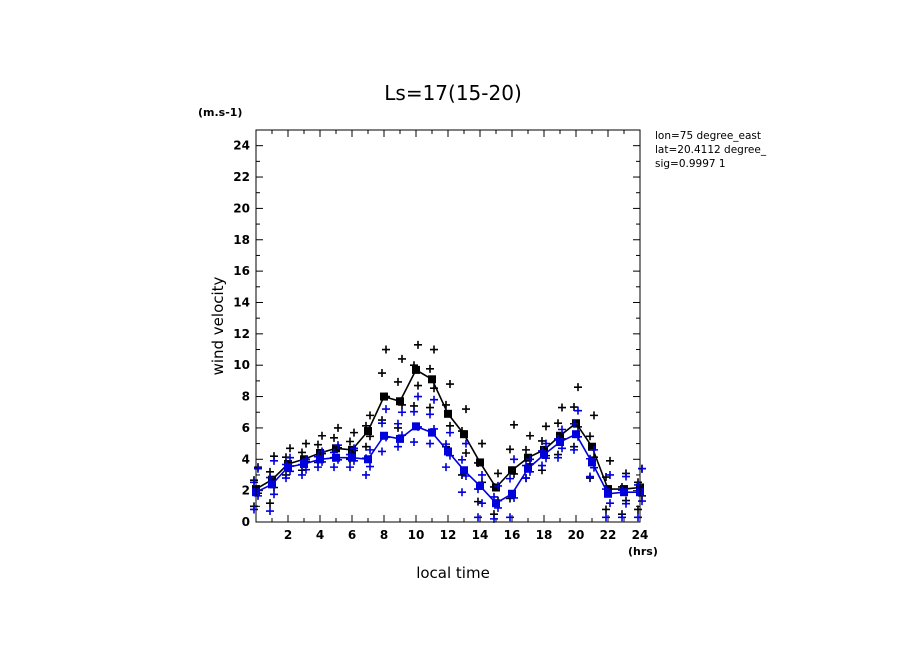 This screenshot has width=904, height=654. I want to click on y-axis-label: wind velocity, so click(218, 325).